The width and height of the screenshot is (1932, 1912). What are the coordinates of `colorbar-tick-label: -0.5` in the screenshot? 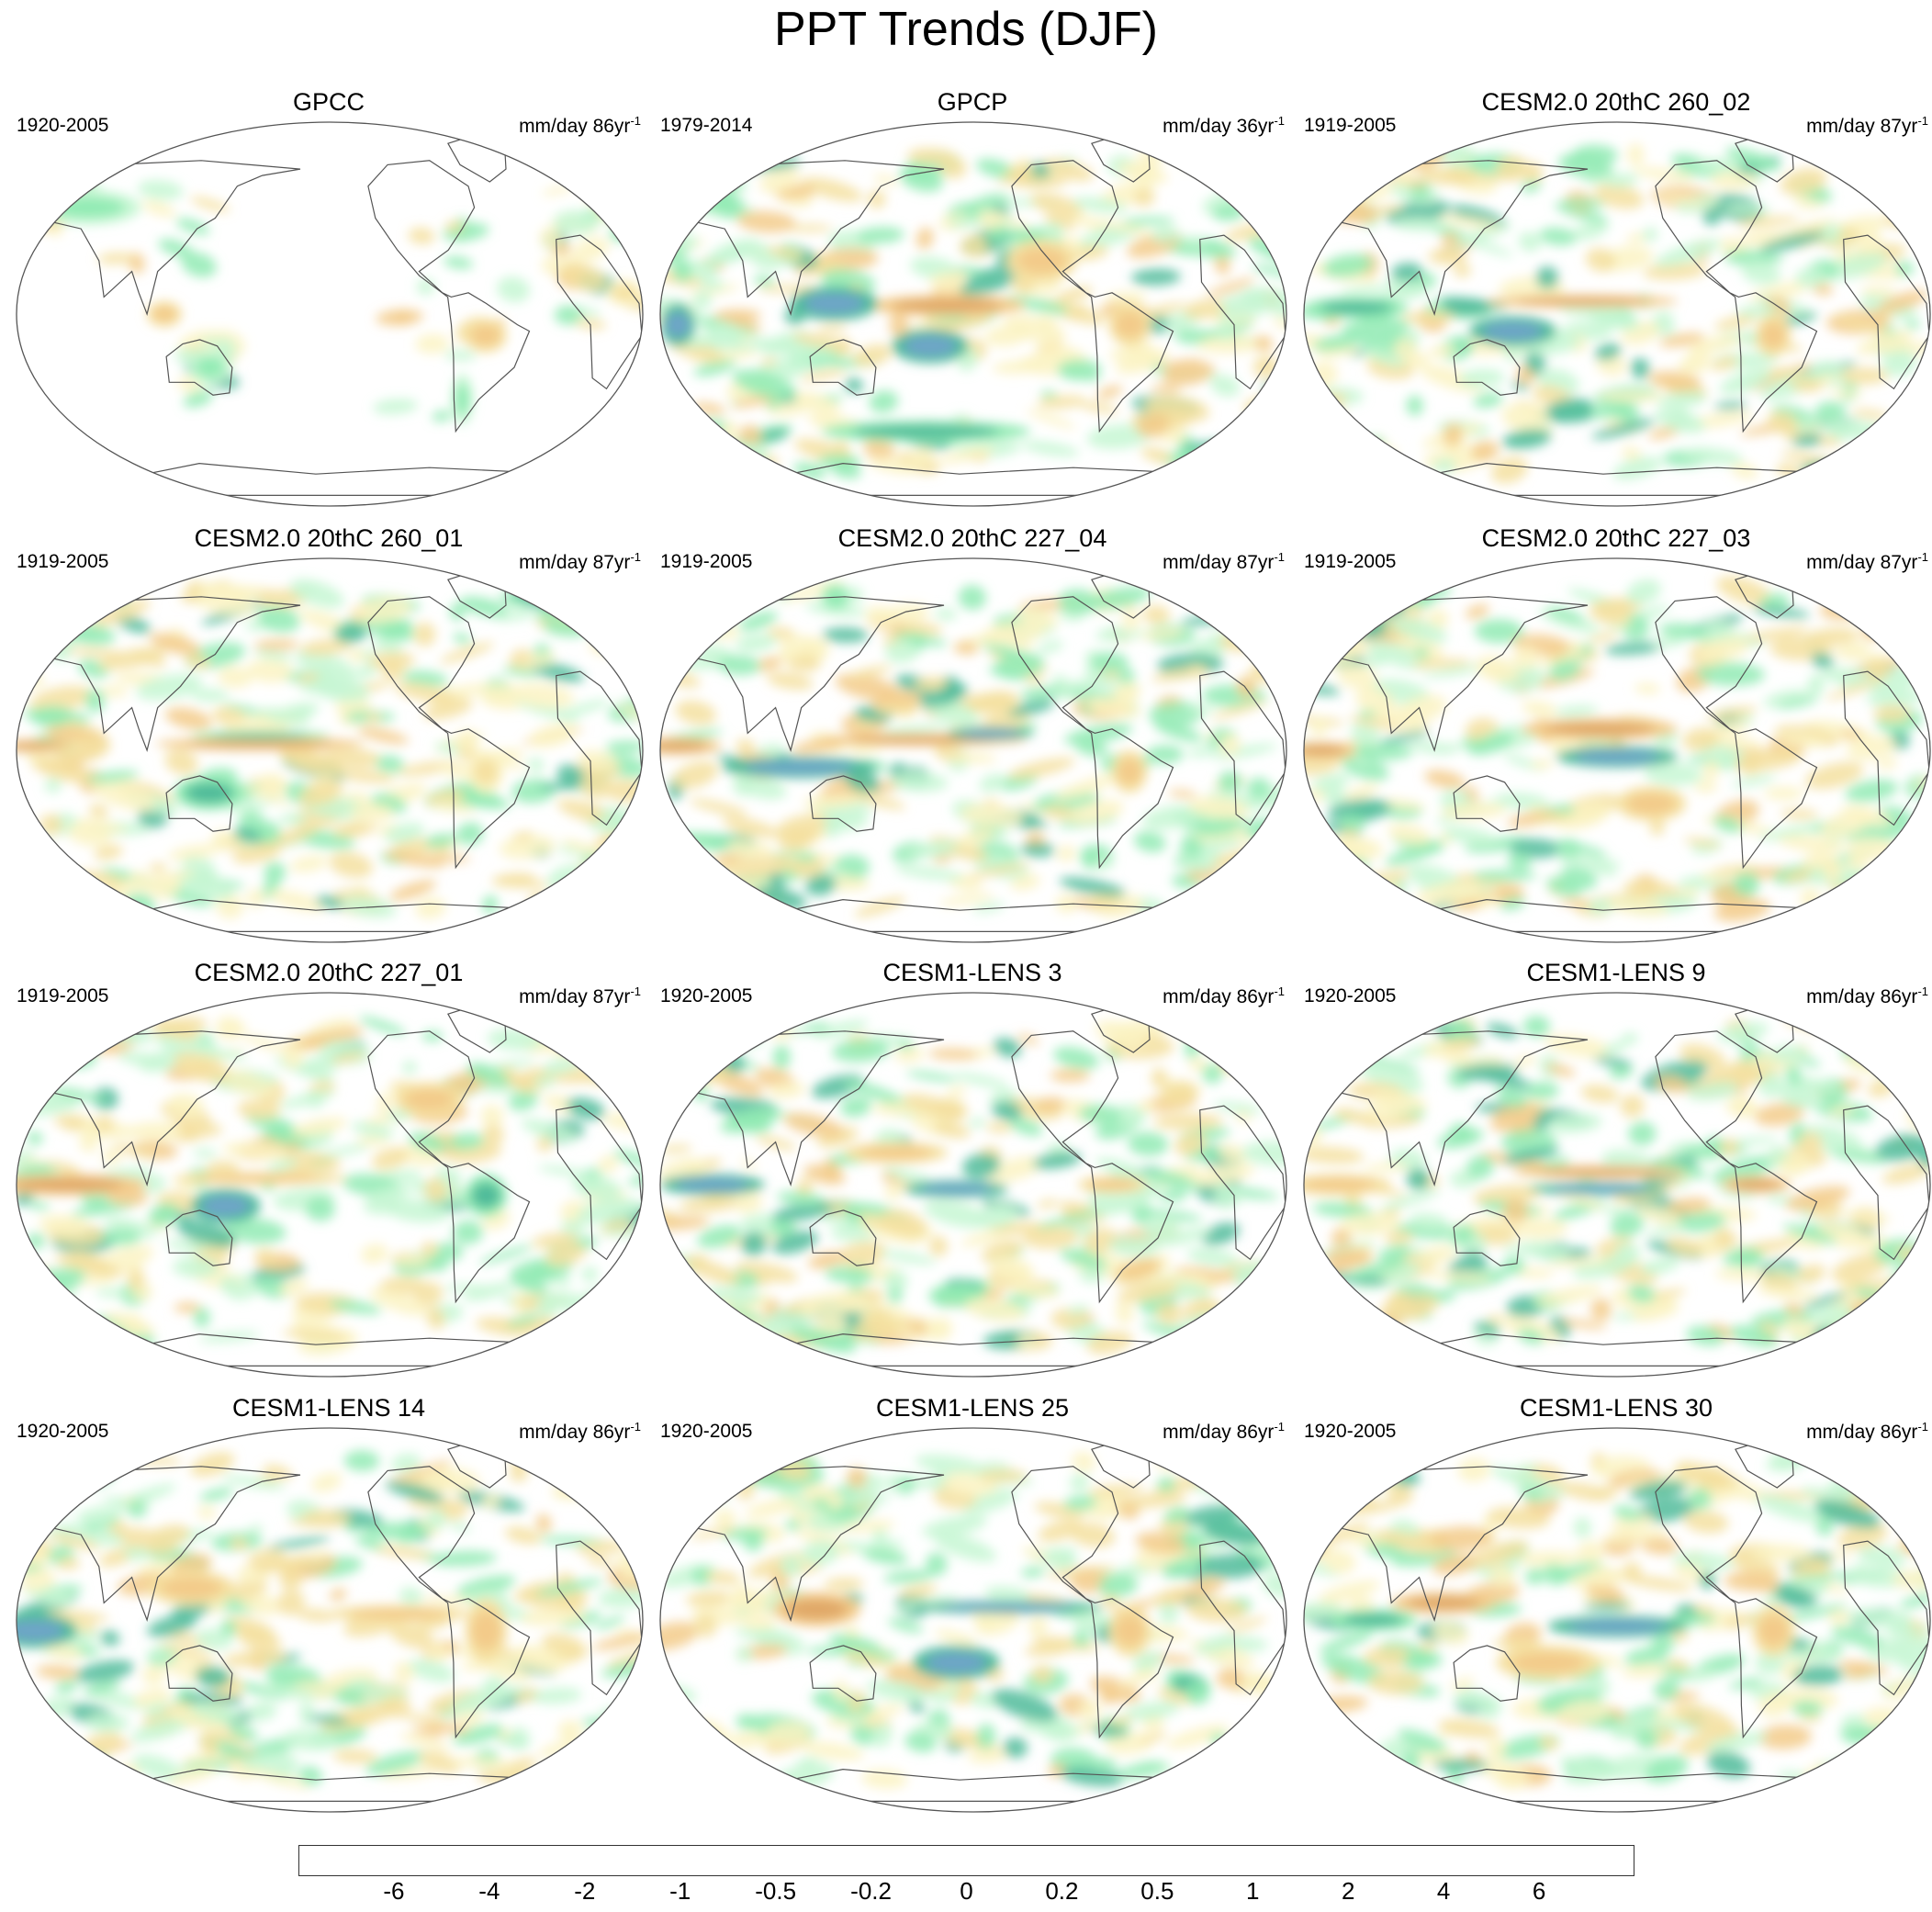 It's located at (776, 1891).